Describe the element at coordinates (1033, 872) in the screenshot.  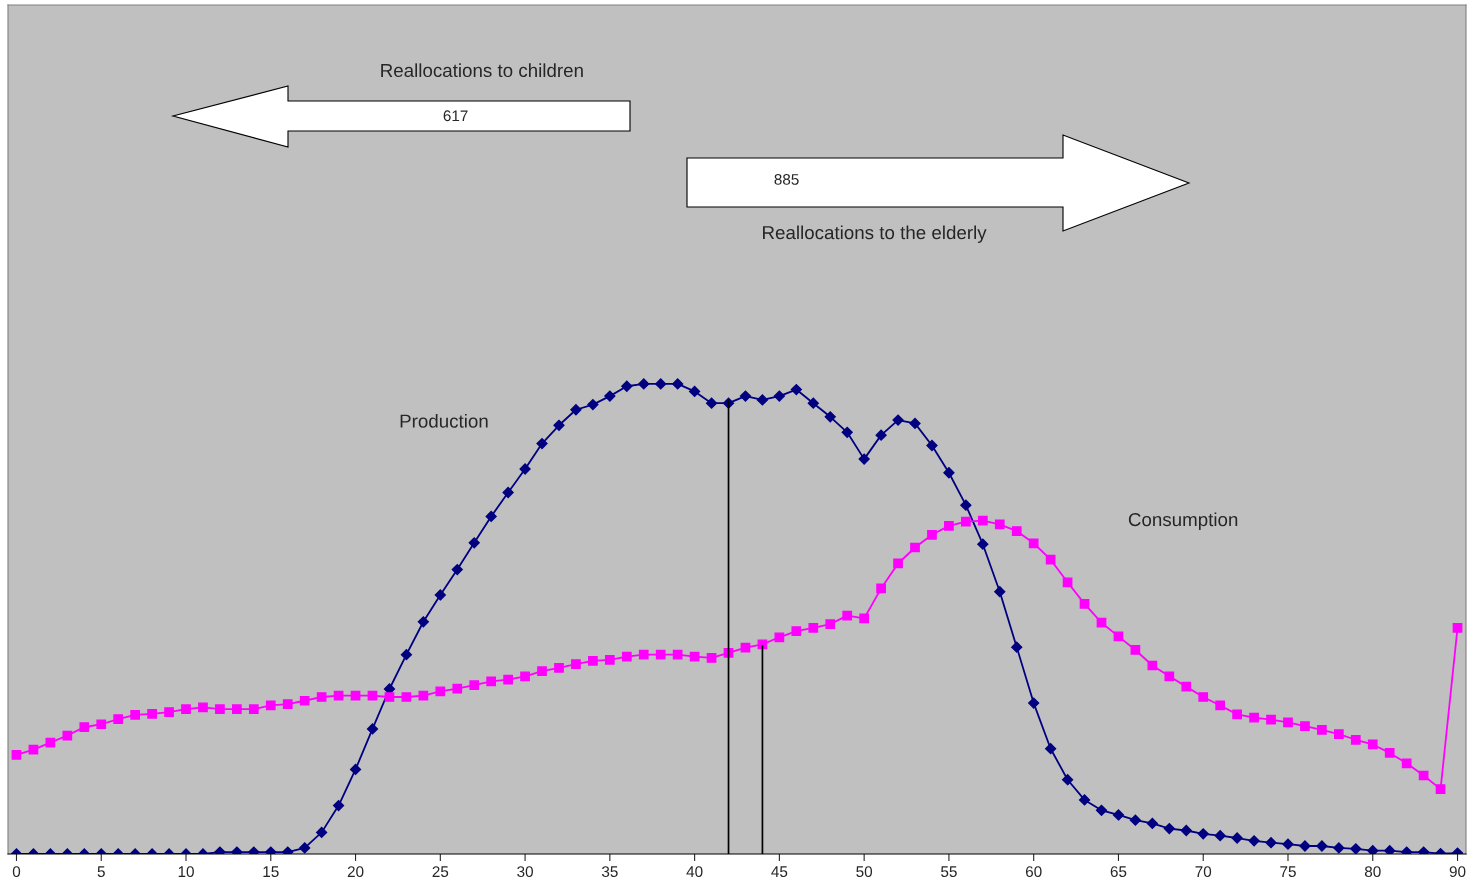
I see `x-tick-label: 60` at that location.